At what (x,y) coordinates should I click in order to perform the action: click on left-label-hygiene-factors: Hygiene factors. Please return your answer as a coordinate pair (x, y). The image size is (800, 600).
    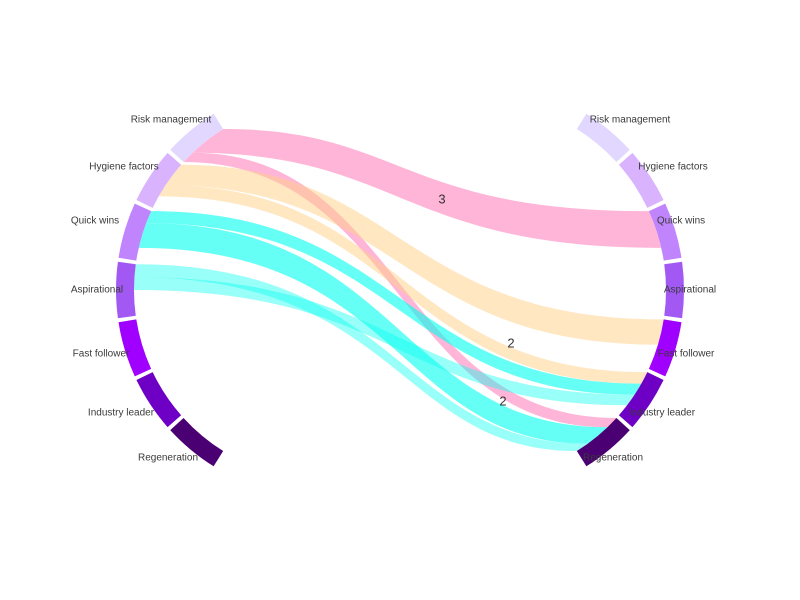
    Looking at the image, I should click on (123, 167).